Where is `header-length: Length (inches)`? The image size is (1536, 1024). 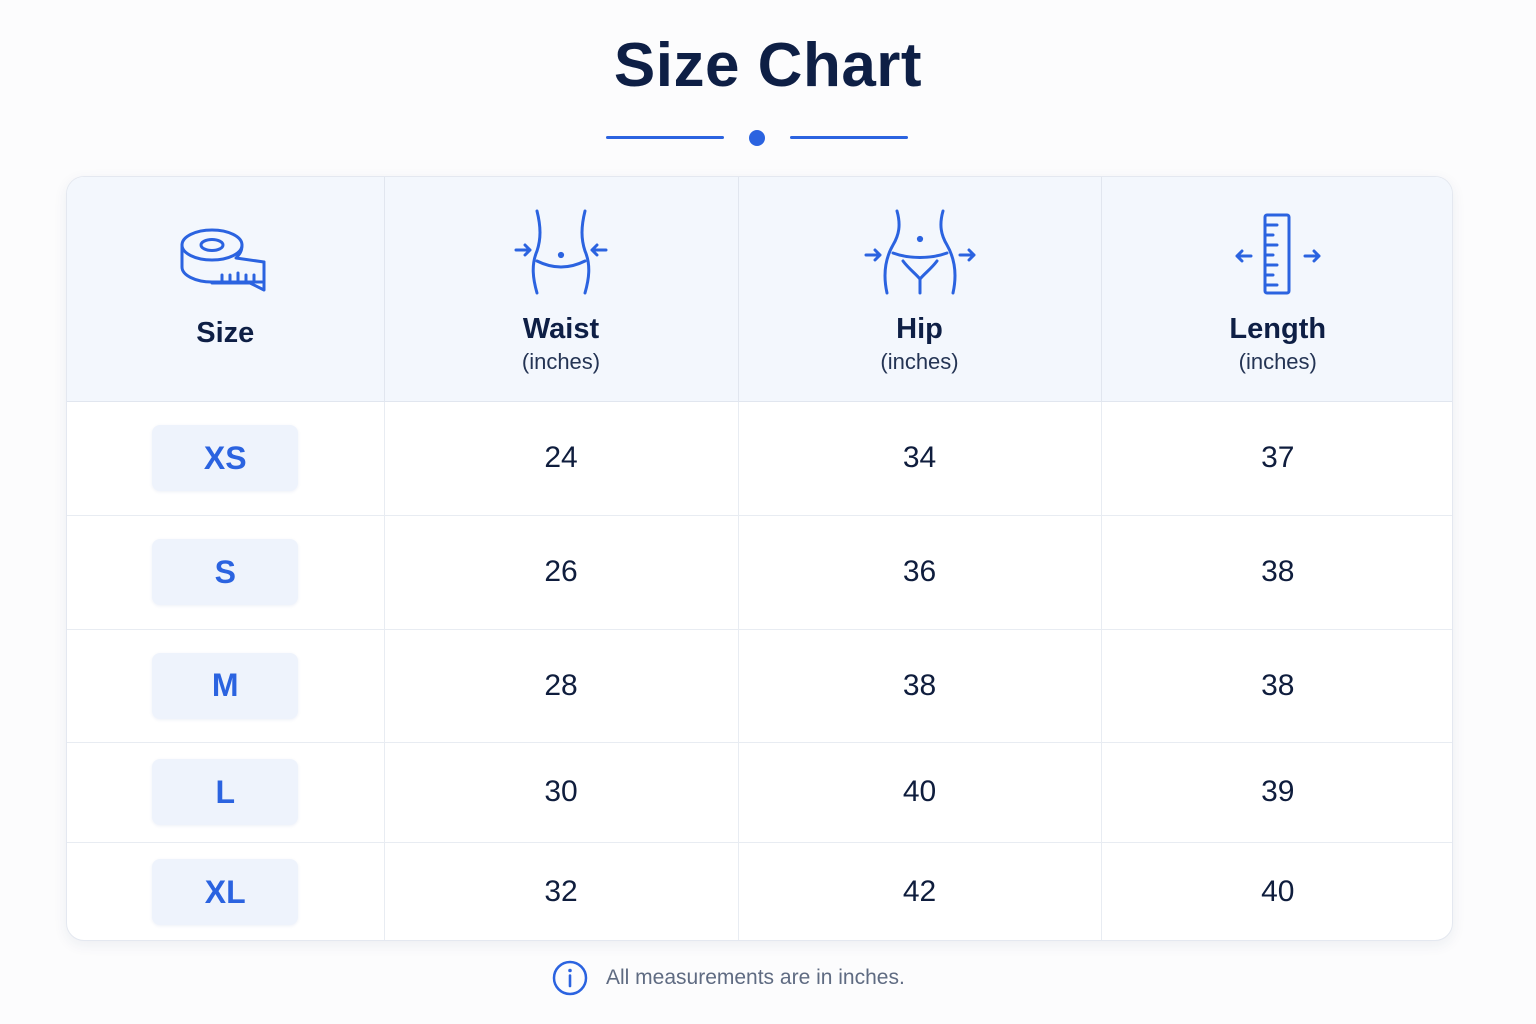
header-length: Length (inches) is located at coordinates (1276, 289).